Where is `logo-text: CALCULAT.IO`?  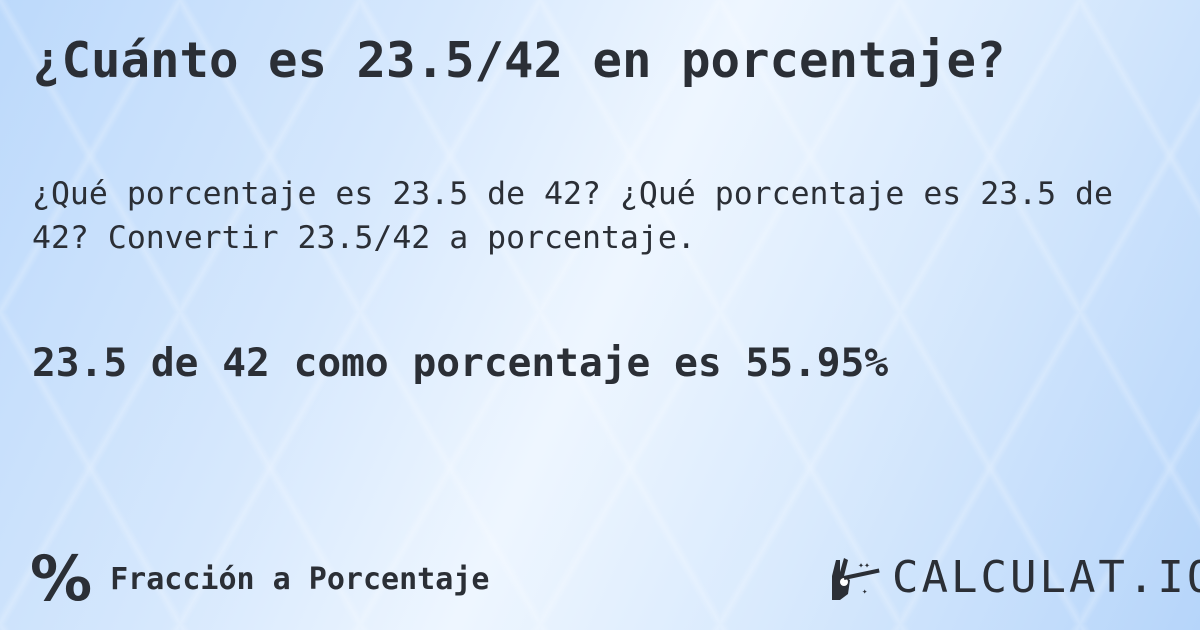
logo-text: CALCULAT.IO is located at coordinates (1046, 577).